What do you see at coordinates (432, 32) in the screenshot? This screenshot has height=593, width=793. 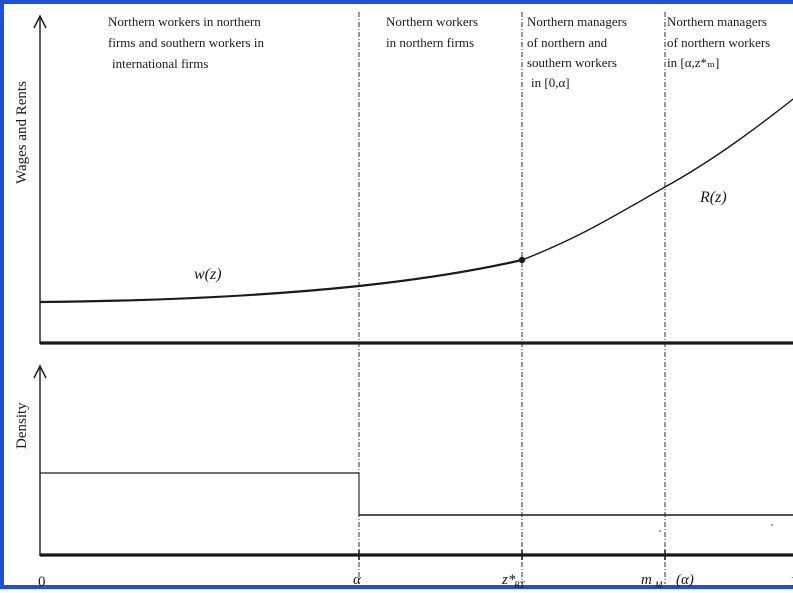 I see `region-2-label: Northern workers in northern firms` at bounding box center [432, 32].